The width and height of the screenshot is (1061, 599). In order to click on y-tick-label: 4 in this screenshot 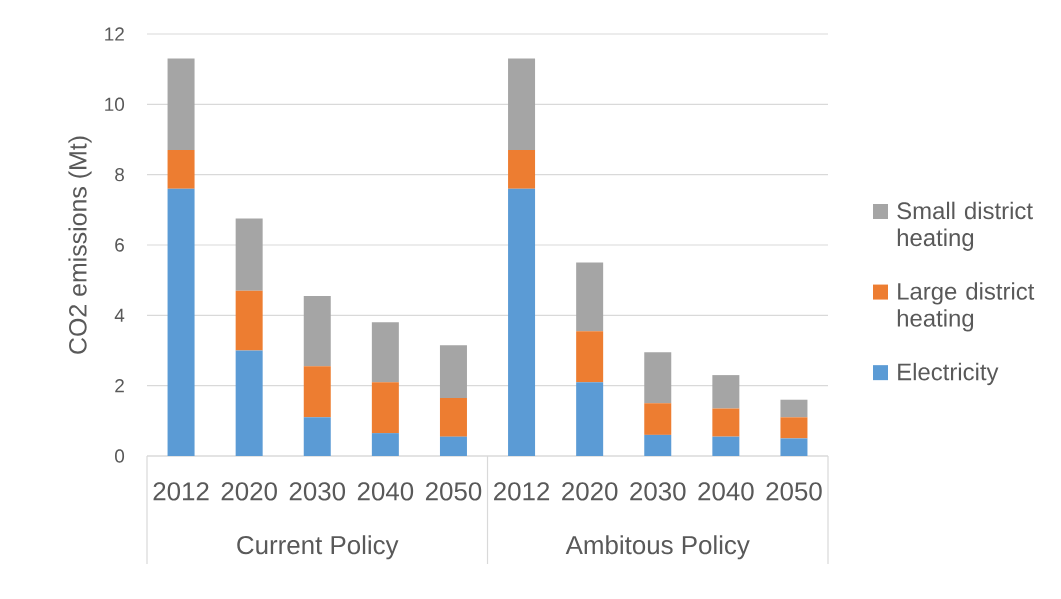, I will do `click(119, 315)`.